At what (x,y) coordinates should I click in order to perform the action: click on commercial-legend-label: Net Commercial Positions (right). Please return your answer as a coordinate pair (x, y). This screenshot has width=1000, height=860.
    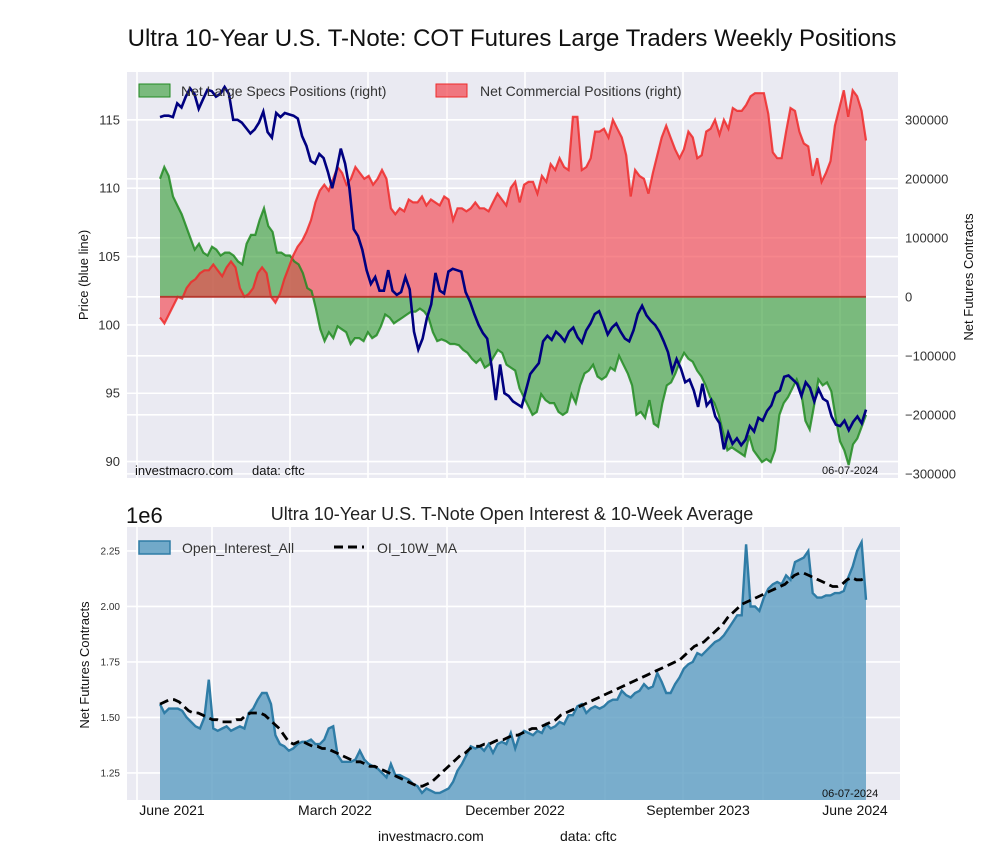
    Looking at the image, I should click on (581, 91).